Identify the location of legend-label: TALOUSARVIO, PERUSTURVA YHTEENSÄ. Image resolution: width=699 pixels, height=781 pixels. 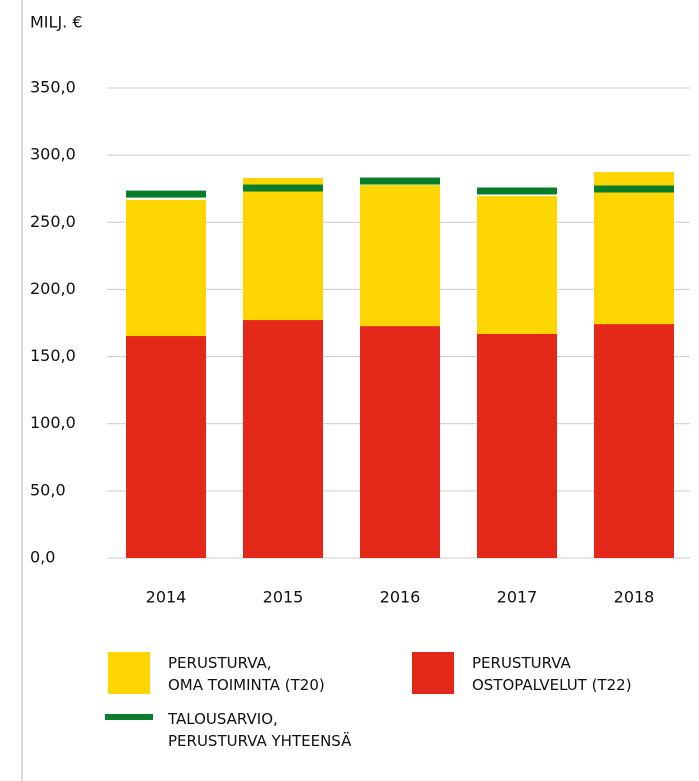
(260, 730).